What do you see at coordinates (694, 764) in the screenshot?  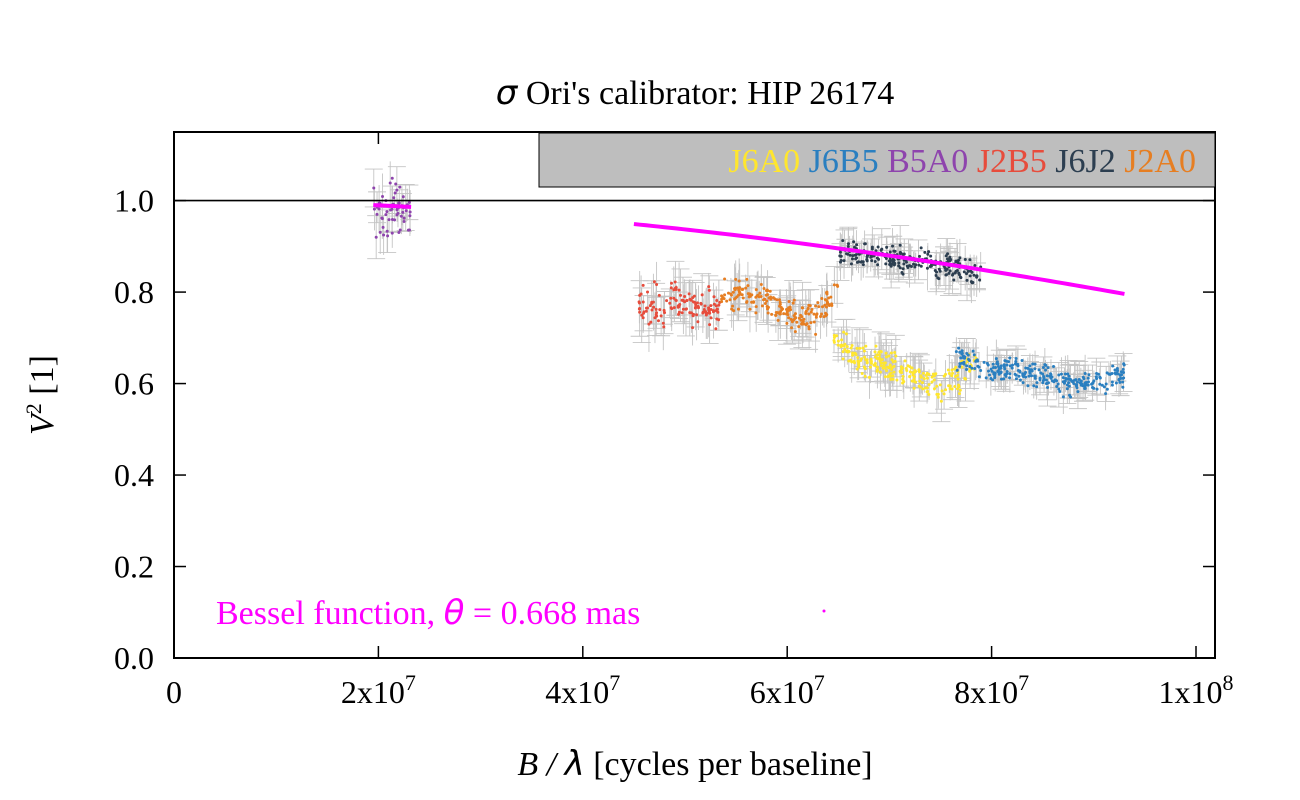 I see `x-axis-label: B / λ [cycles per baseline]` at bounding box center [694, 764].